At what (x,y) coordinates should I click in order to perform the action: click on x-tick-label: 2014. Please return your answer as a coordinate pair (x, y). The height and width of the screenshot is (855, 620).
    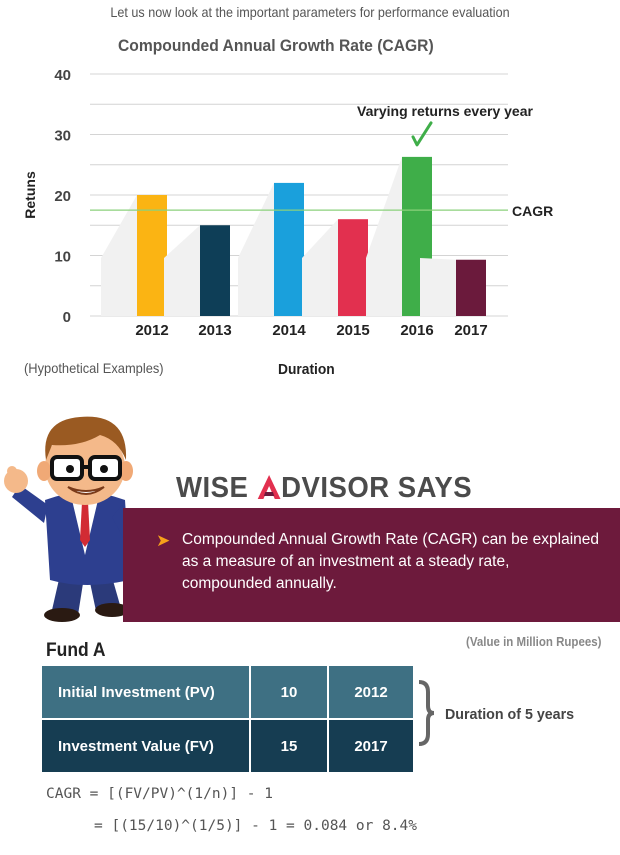
    Looking at the image, I should click on (289, 330).